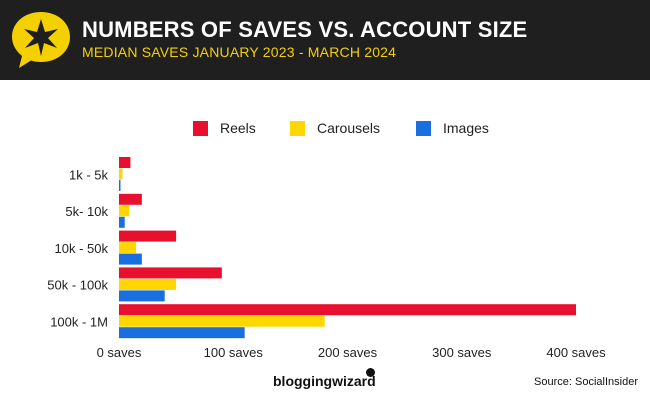 The height and width of the screenshot is (400, 650). I want to click on brand-logo-dot, so click(370, 372).